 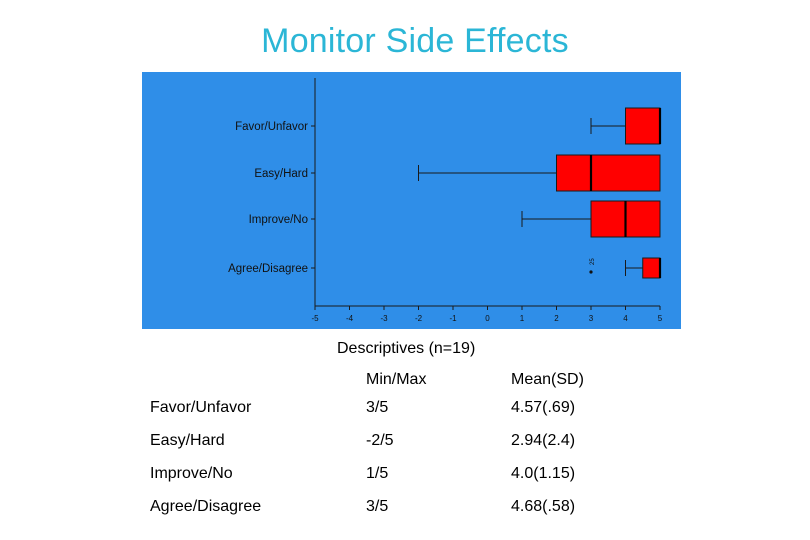 What do you see at coordinates (543, 407) in the screenshot?
I see `table-cell: 4.57(.69)` at bounding box center [543, 407].